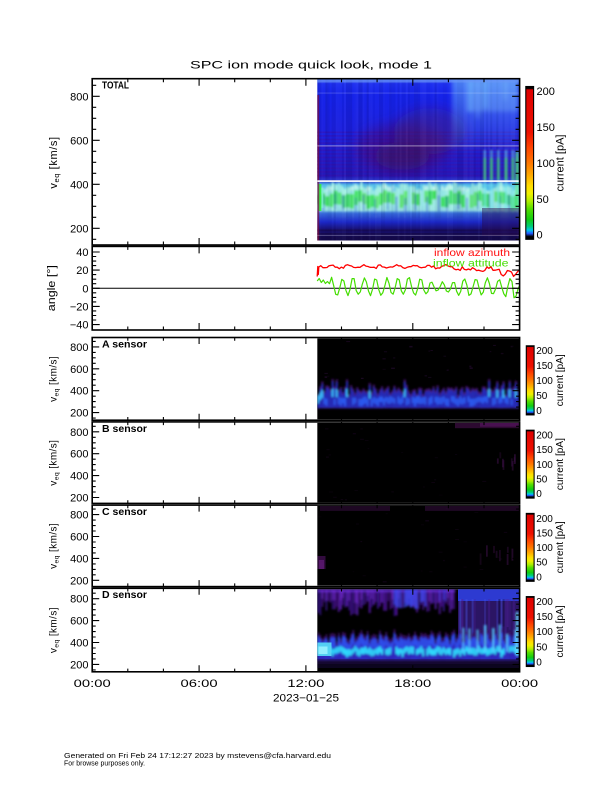 This screenshot has height=792, width=612. What do you see at coordinates (471, 263) in the screenshot?
I see `svg-text: inflow attitude` at bounding box center [471, 263].